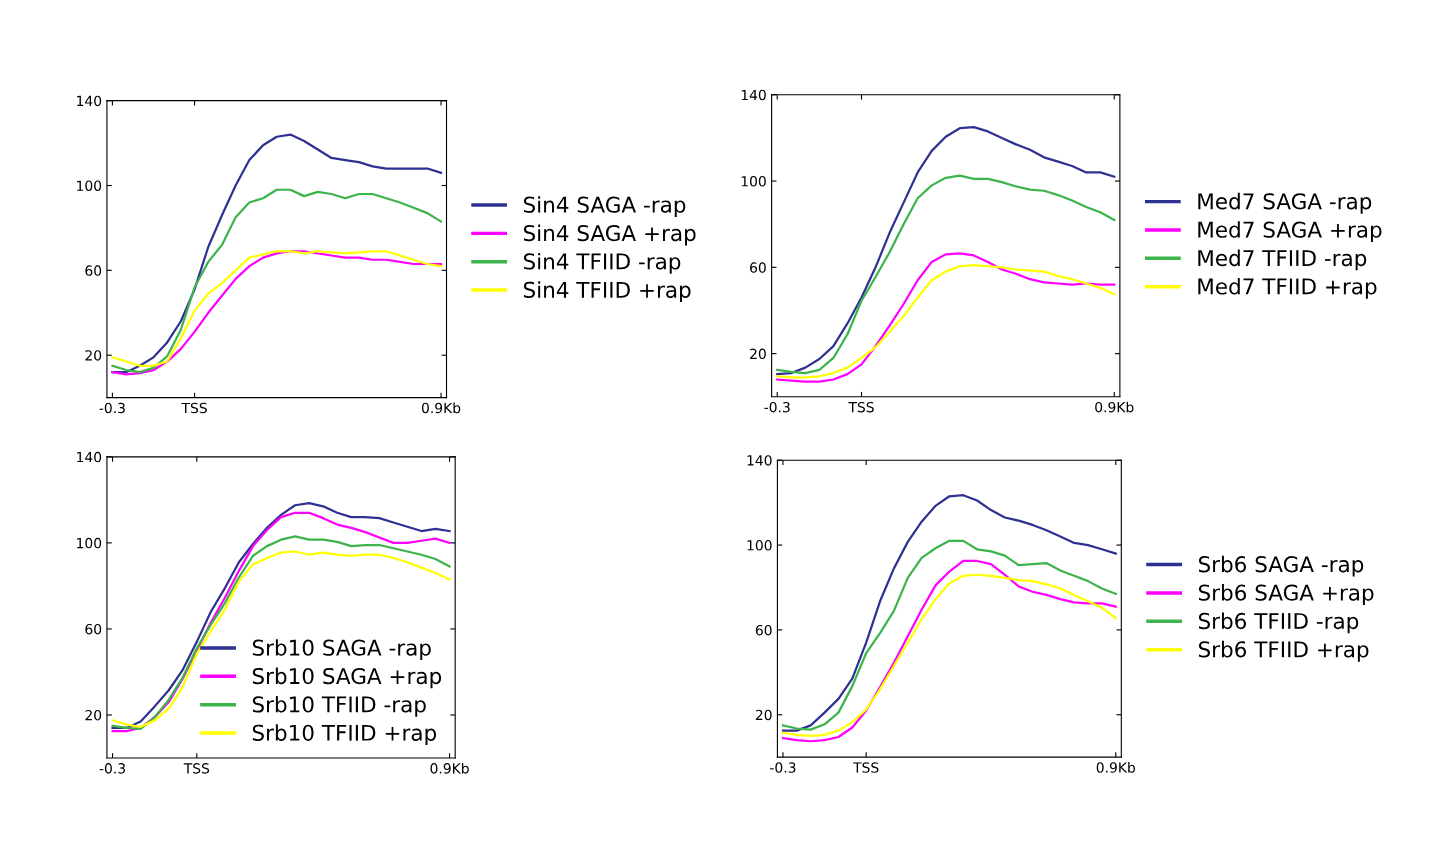 The height and width of the screenshot is (846, 1445). I want to click on legend-label: Srb10 SAGA -rap, so click(341, 649).